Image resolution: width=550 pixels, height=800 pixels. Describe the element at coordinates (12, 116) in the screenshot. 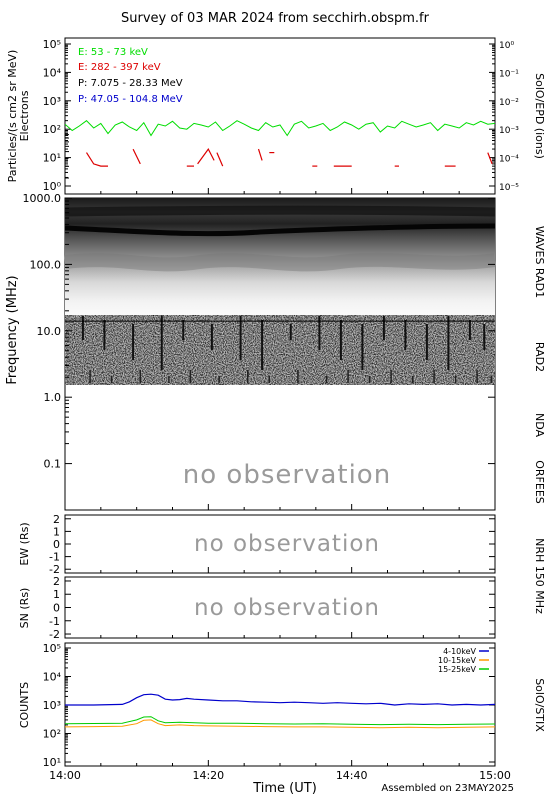

I see `particles-ylabel: Particles/(s cm2 sr MeV)` at that location.